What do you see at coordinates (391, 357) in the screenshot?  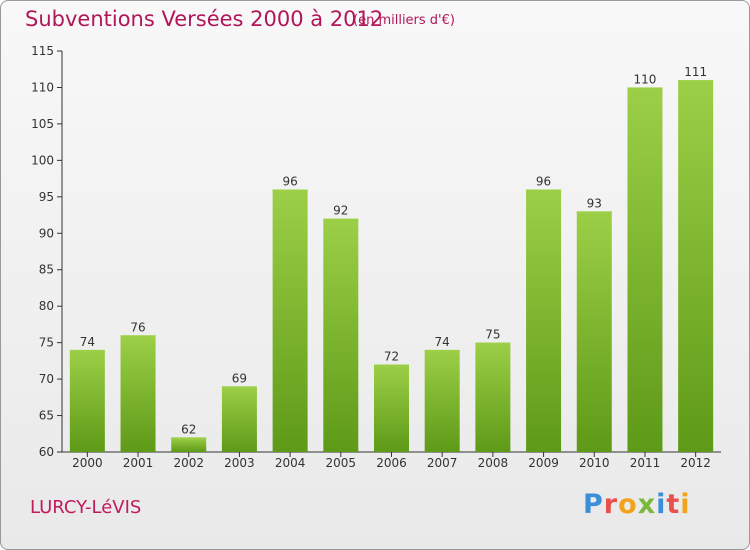 I see `bar-value-label: 72` at bounding box center [391, 357].